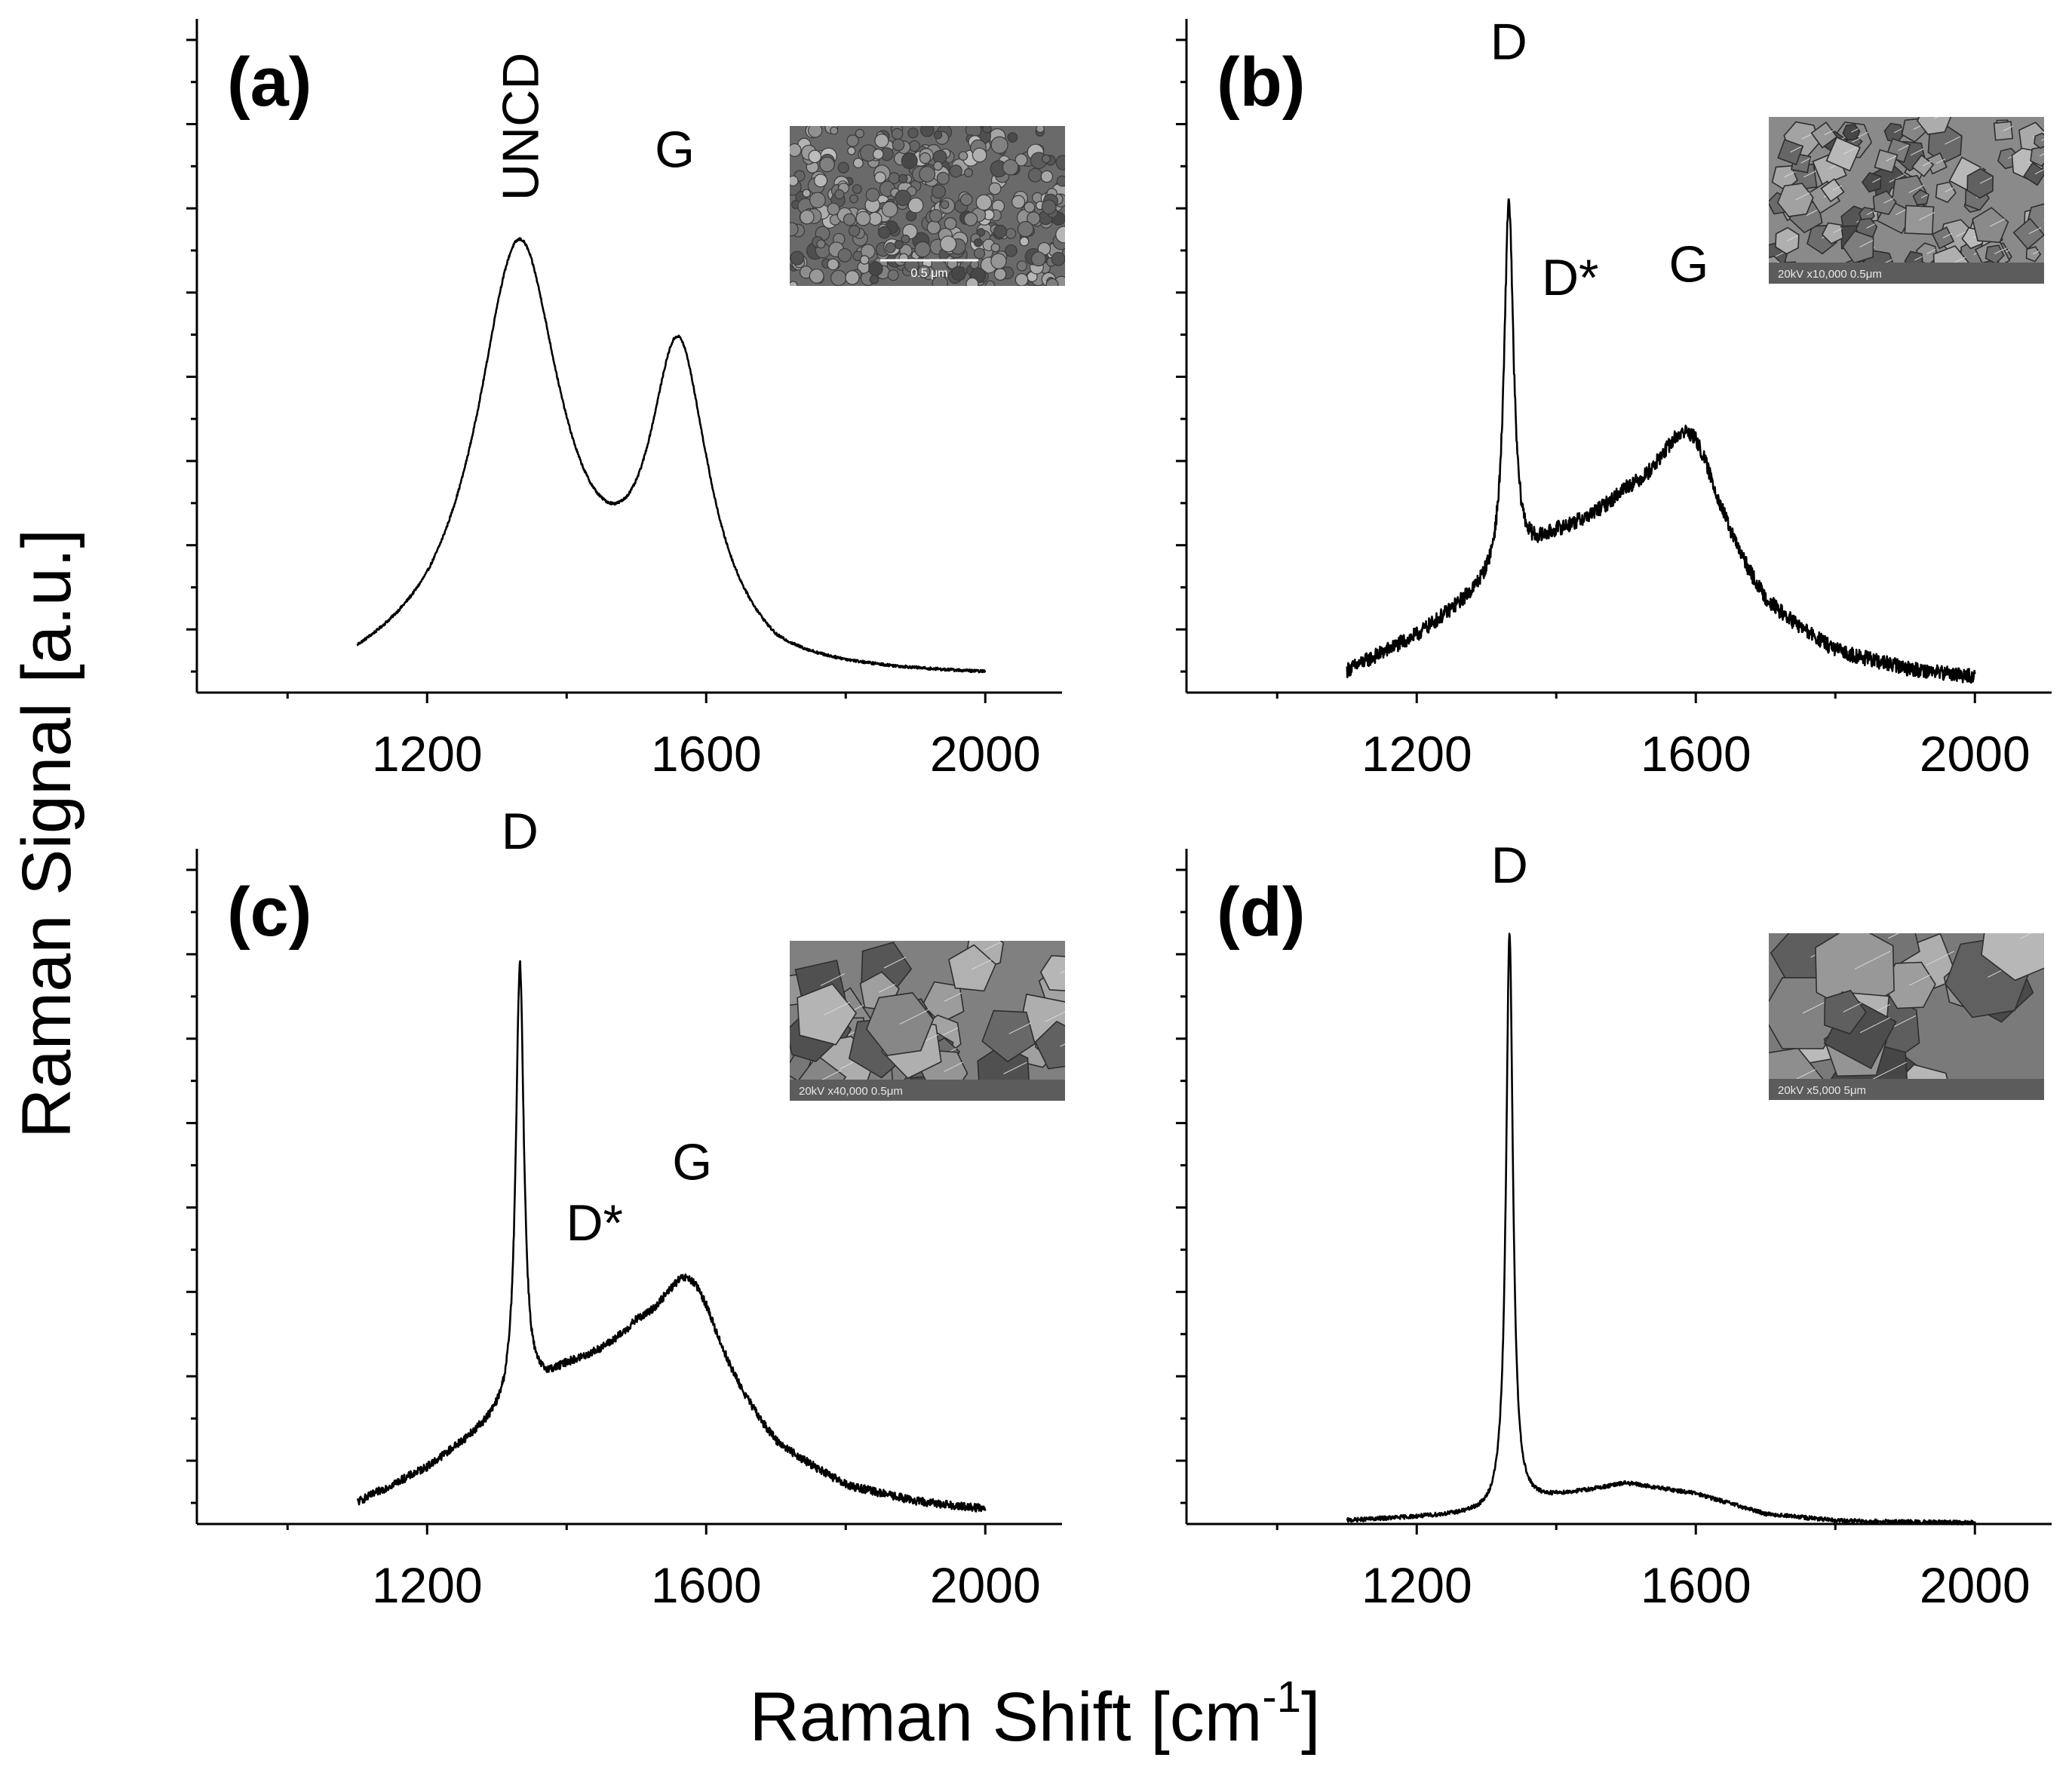 Image resolution: width=2072 pixels, height=1779 pixels. I want to click on panel-label: (c), so click(269, 913).